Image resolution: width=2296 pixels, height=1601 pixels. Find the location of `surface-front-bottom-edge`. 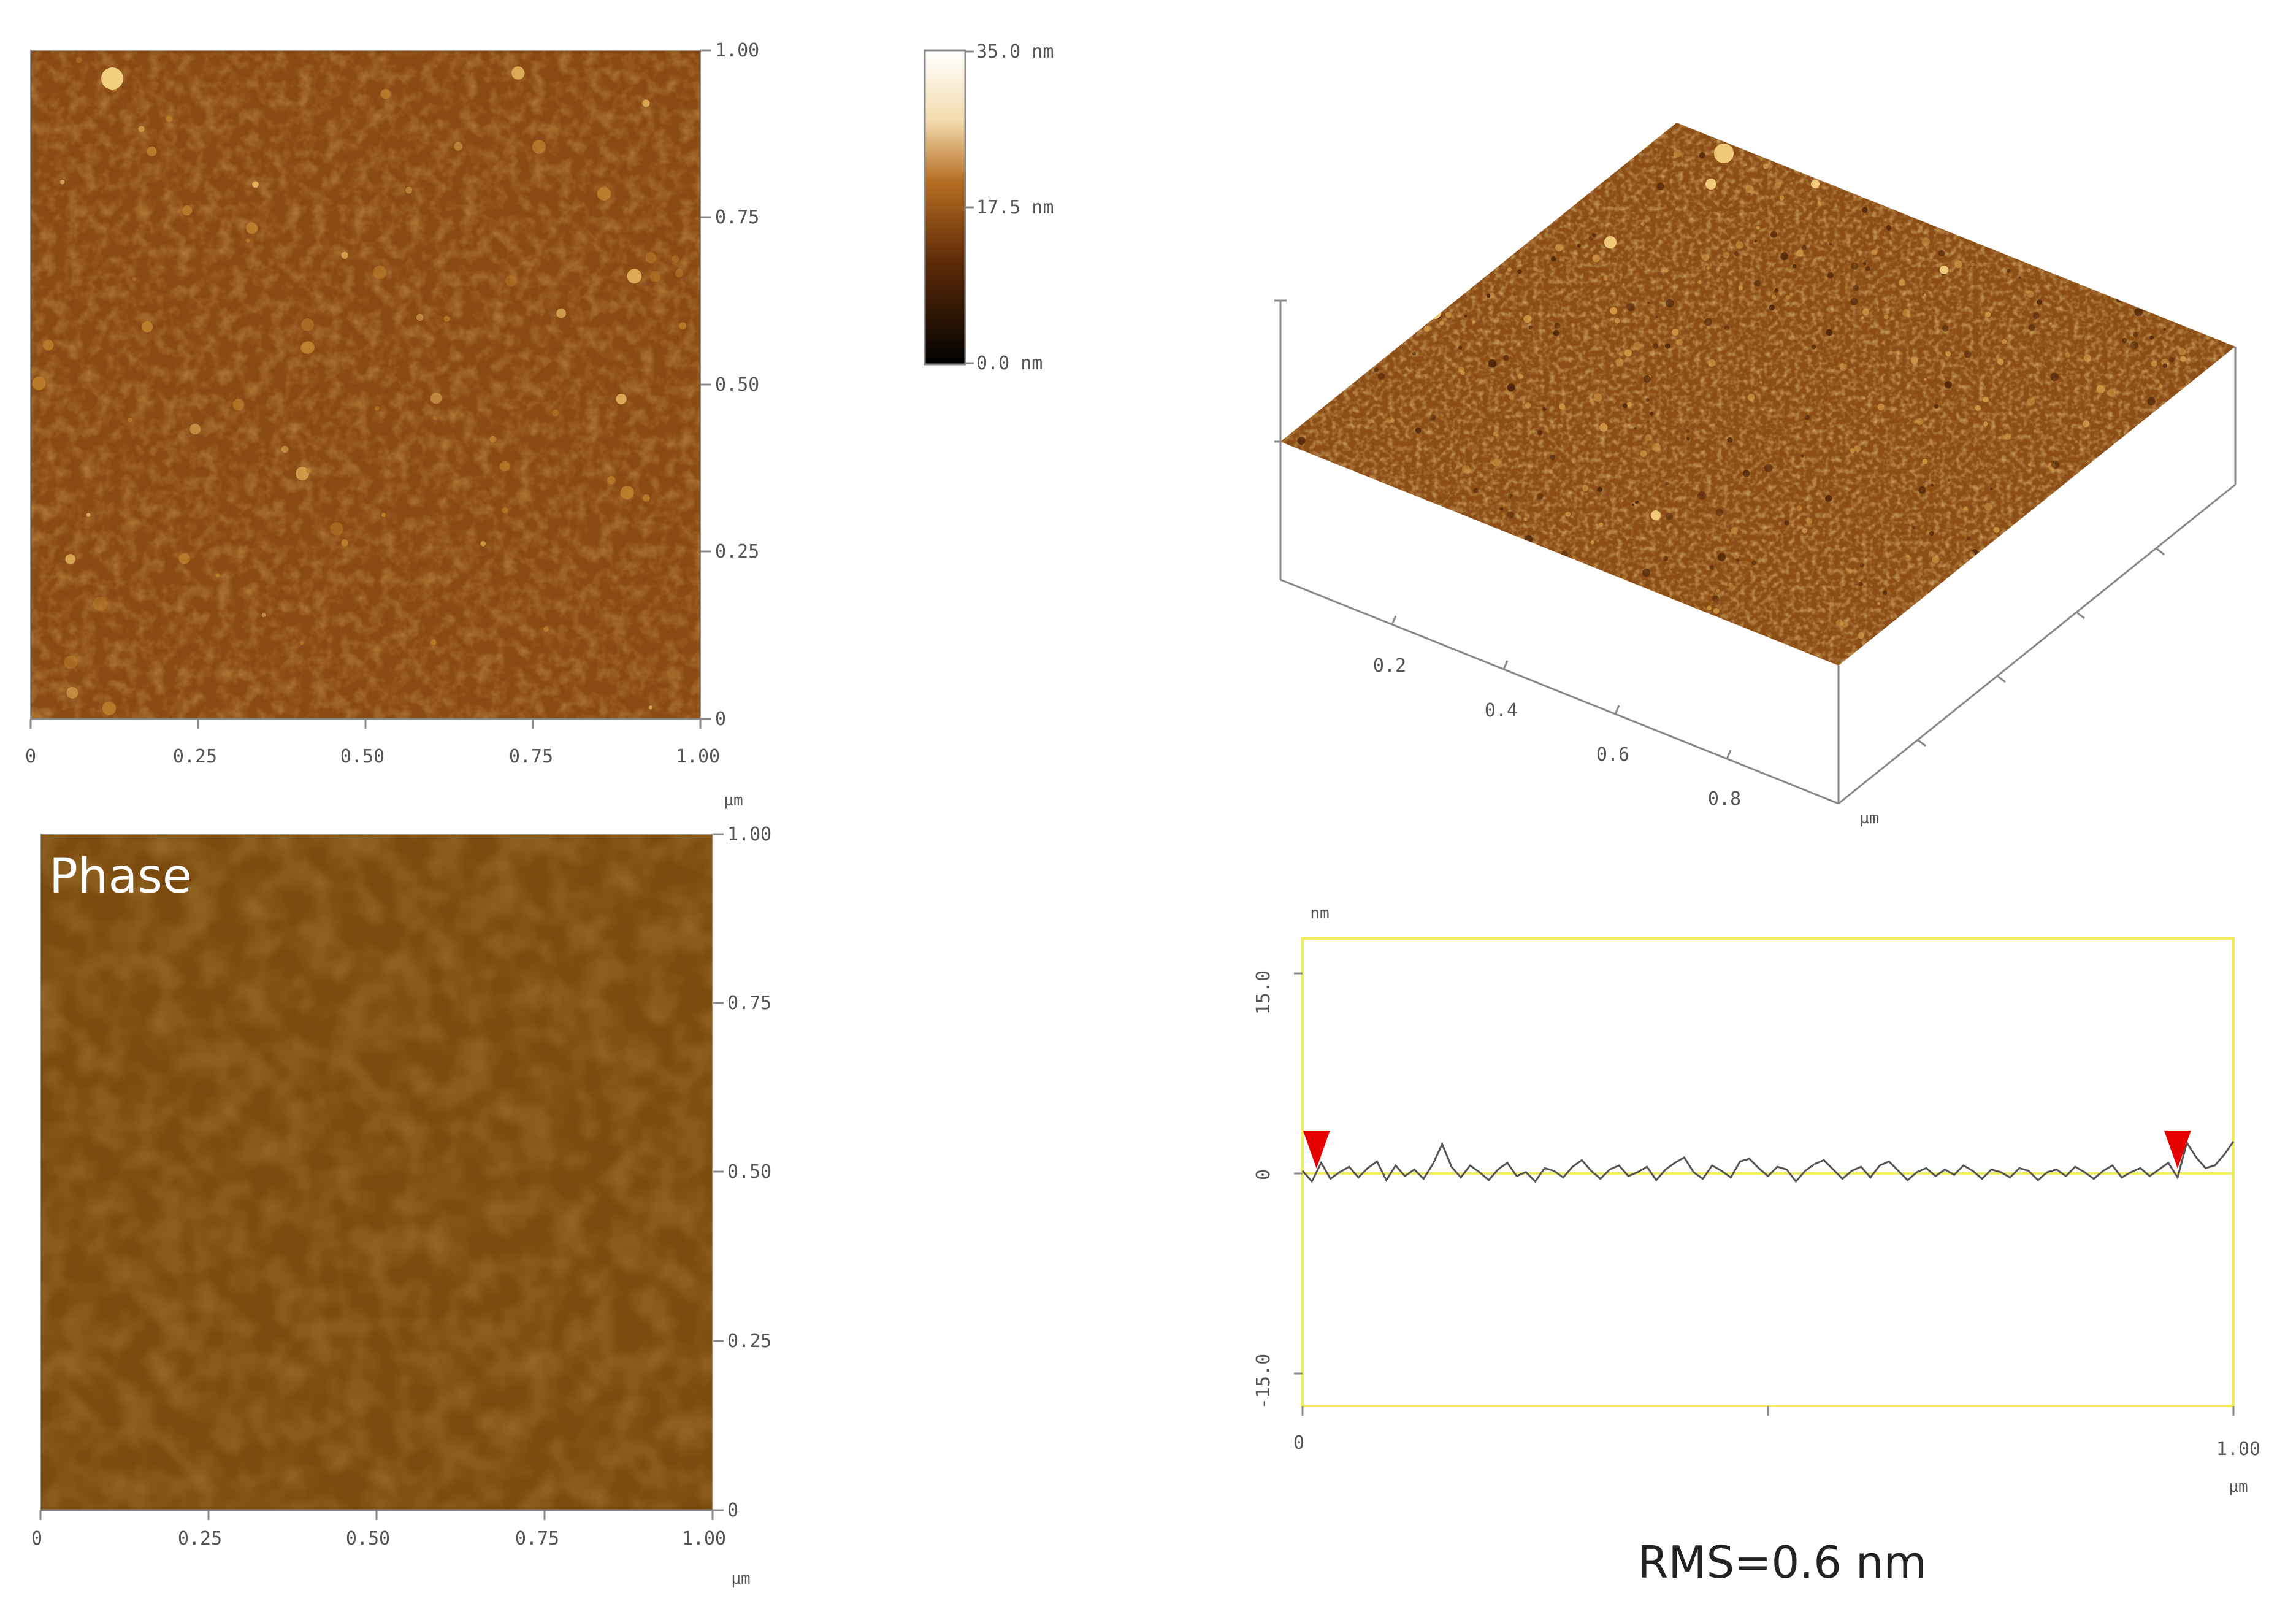

surface-front-bottom-edge is located at coordinates (1559, 691).